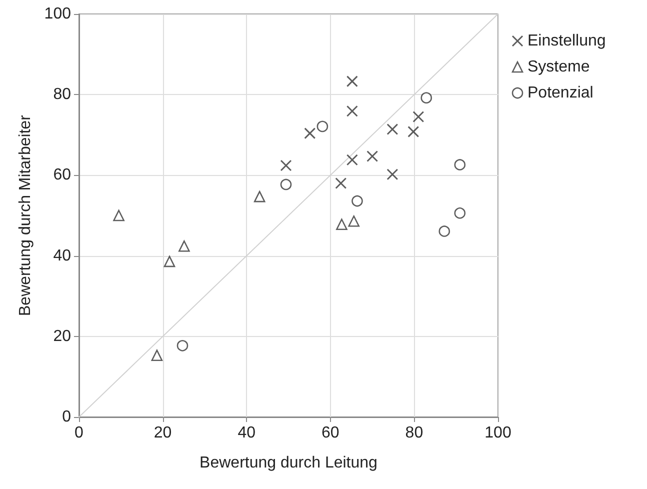  Describe the element at coordinates (62, 175) in the screenshot. I see `y-tick-label: 60` at that location.